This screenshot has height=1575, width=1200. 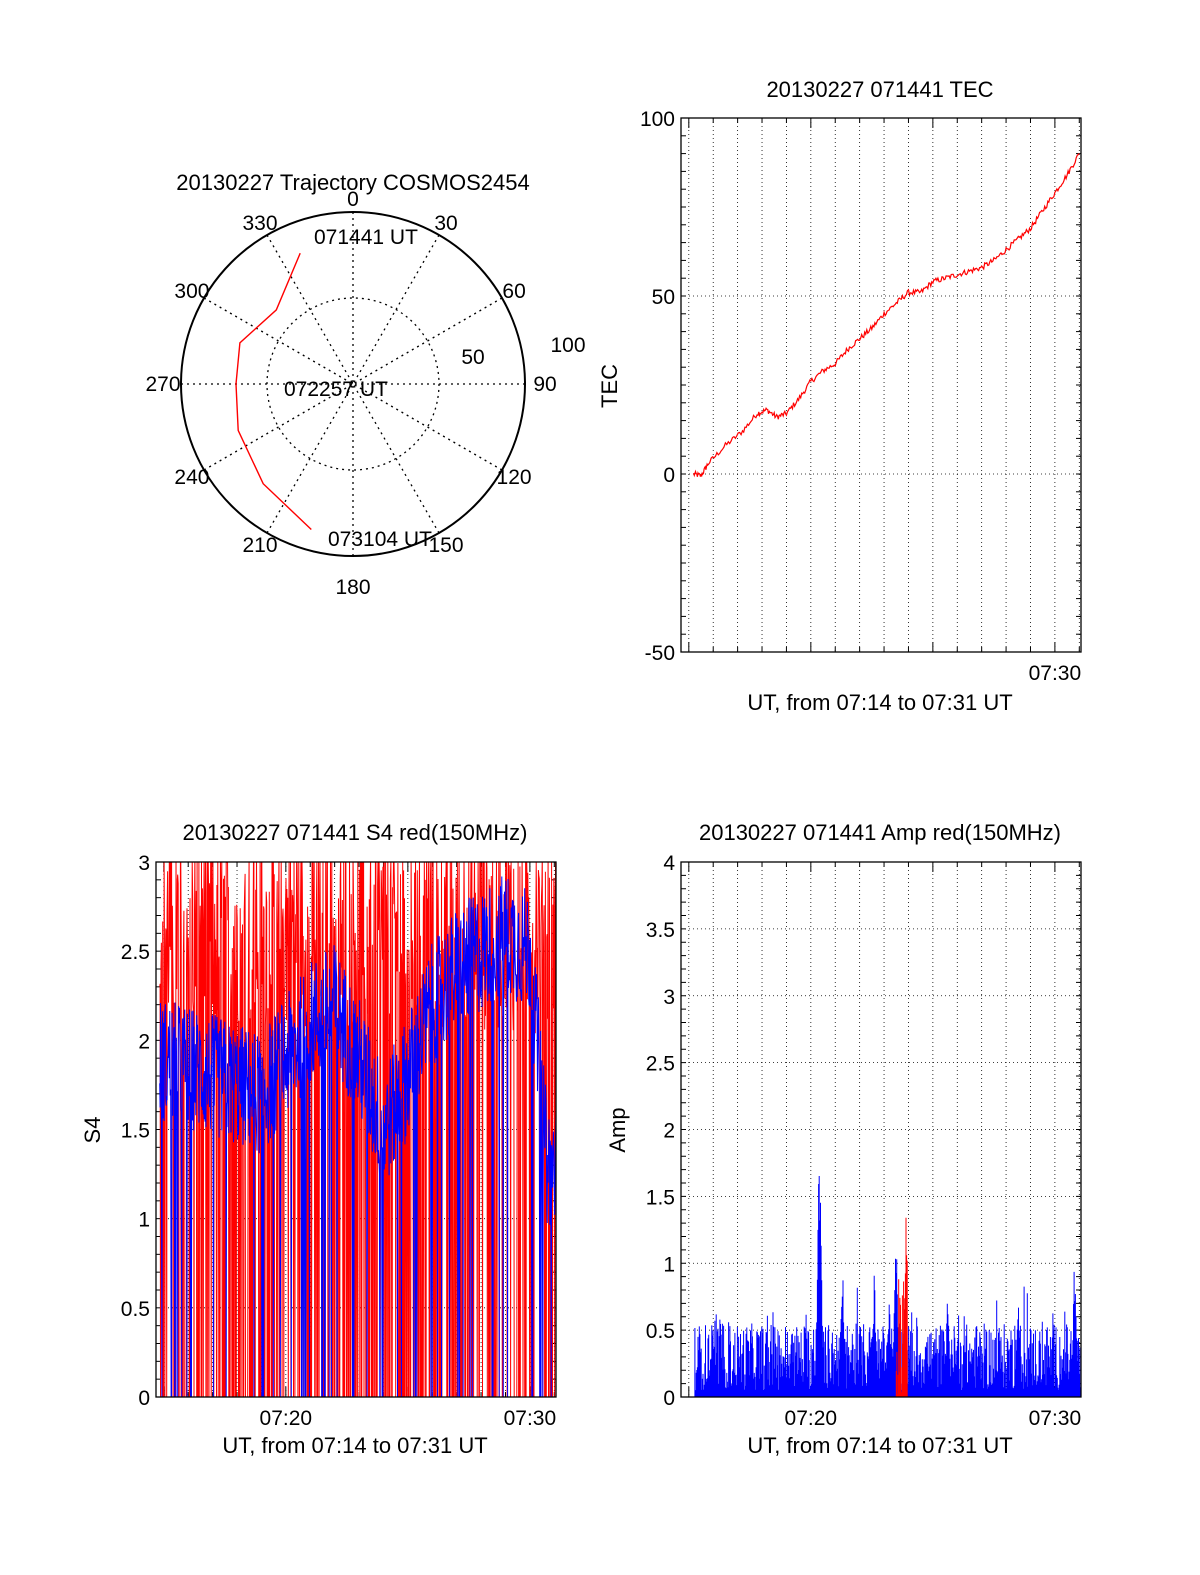 I want to click on polar-angle-label: 60, so click(x=513, y=291).